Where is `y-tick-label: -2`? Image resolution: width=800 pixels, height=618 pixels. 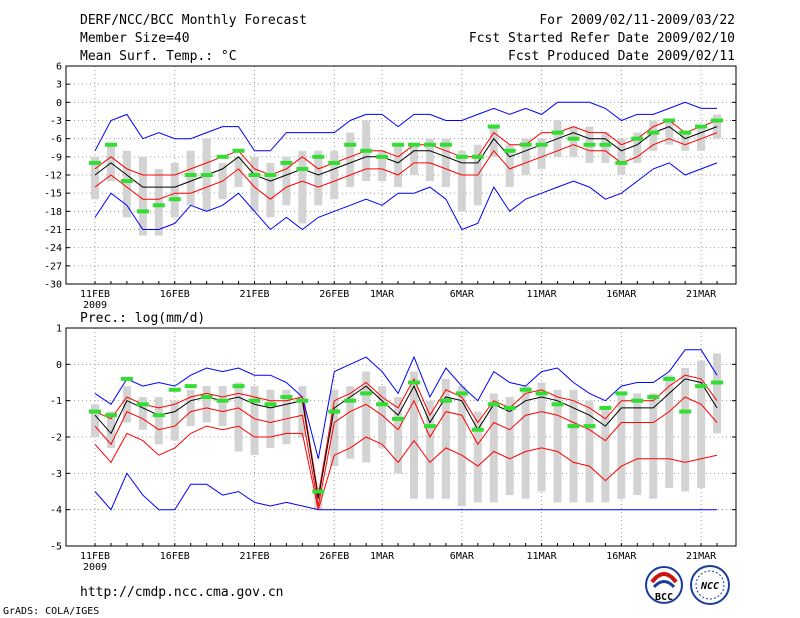 y-tick-label: -2 is located at coordinates (56, 438).